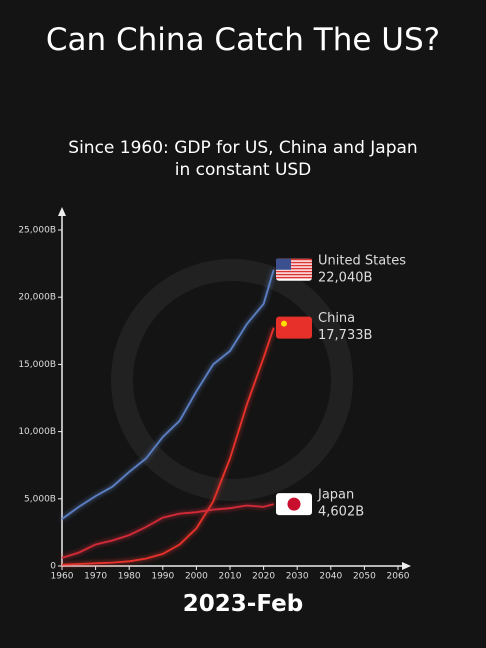  Describe the element at coordinates (243, 604) in the screenshot. I see `date-label: 2023-Feb` at that location.